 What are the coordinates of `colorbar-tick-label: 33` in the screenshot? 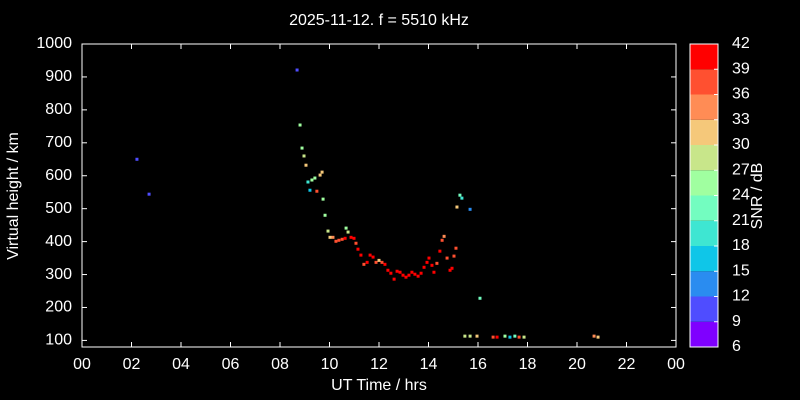 It's located at (741, 119).